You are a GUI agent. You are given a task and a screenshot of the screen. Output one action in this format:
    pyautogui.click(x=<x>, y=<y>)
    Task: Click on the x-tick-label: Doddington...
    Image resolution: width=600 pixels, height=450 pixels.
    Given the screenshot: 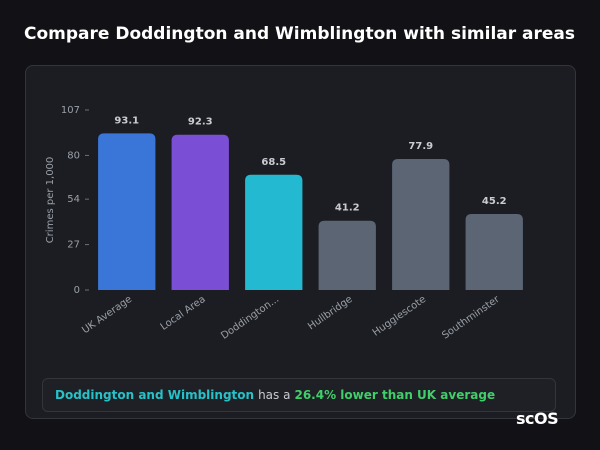 What is the action you would take?
    pyautogui.click(x=250, y=318)
    